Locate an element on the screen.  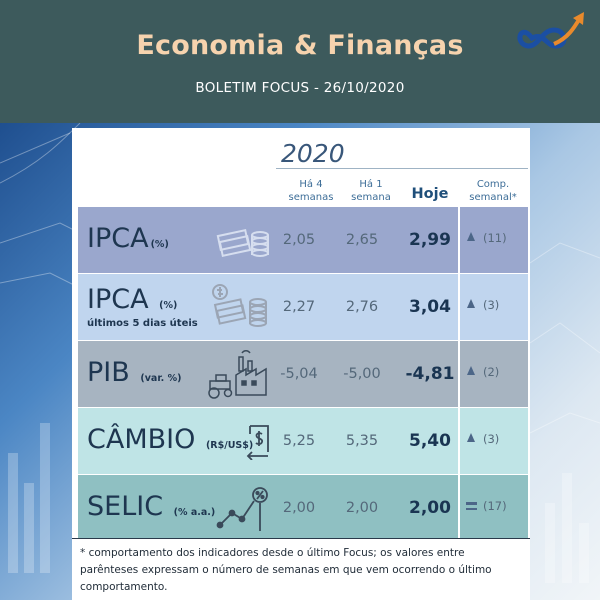
value-hoje: 3,04 is located at coordinates (430, 307).